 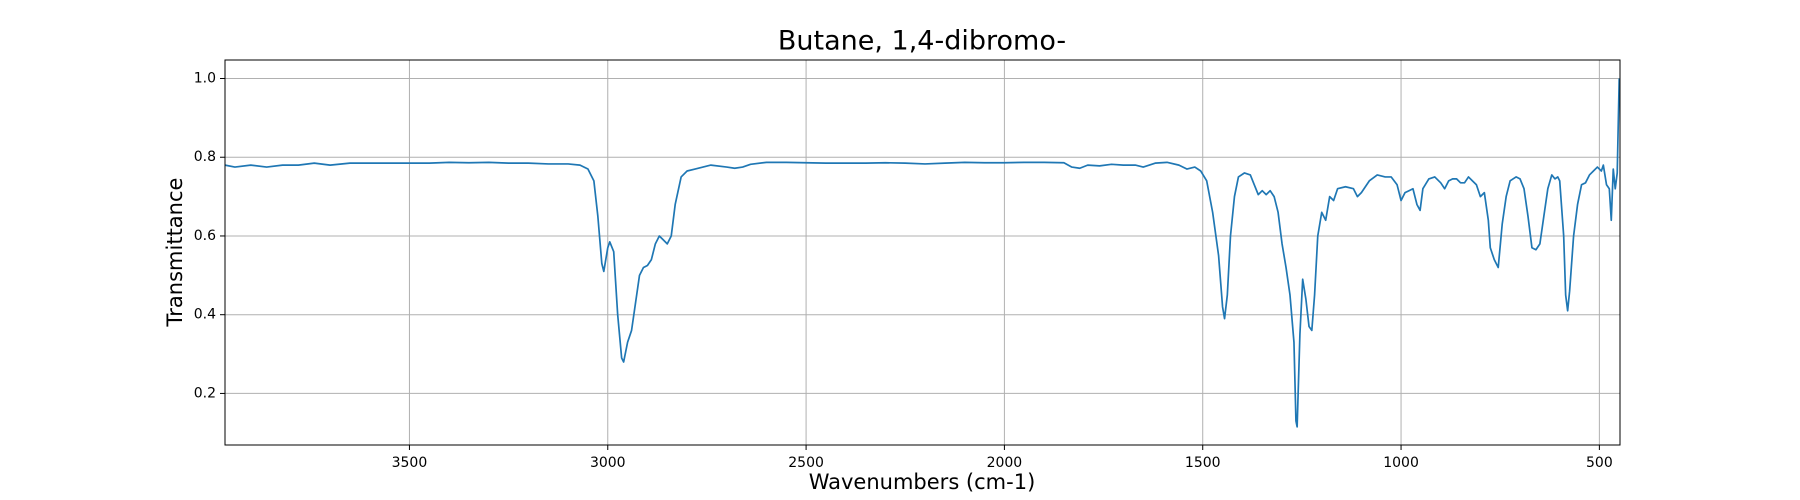 I want to click on y-tick-label: 0.2, so click(x=205, y=393).